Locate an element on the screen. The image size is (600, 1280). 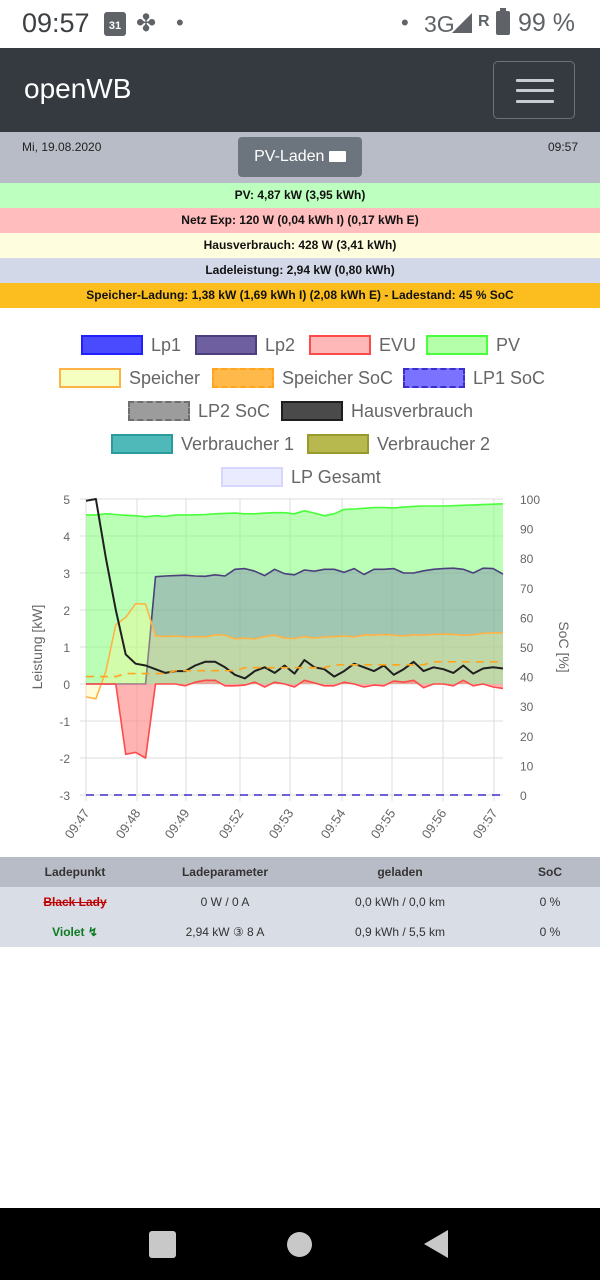
x-tick-label: 09:49 is located at coordinates (177, 823).